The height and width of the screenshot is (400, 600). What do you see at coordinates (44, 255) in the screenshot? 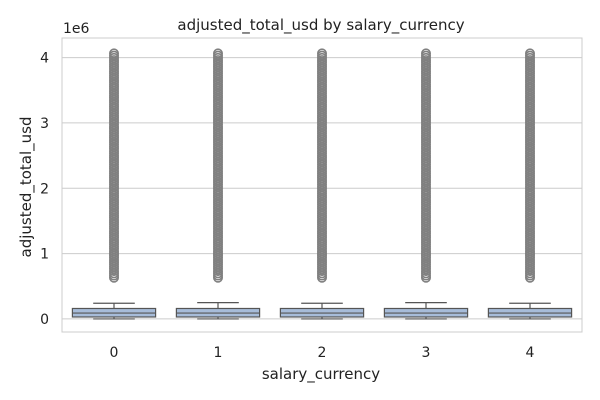
I see `y-tick-label: 1` at bounding box center [44, 255].